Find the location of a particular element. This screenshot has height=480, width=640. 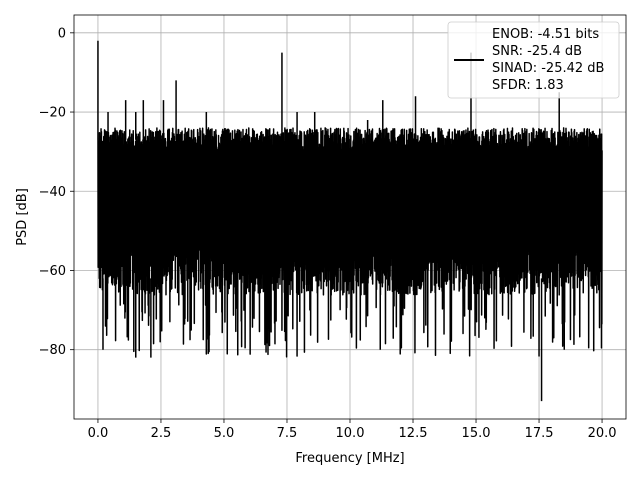

x-axis-ticks: 0.0 2.5 5.0 7.5 10.0 12.5 15.0 17.5 20.0 is located at coordinates (352, 430).